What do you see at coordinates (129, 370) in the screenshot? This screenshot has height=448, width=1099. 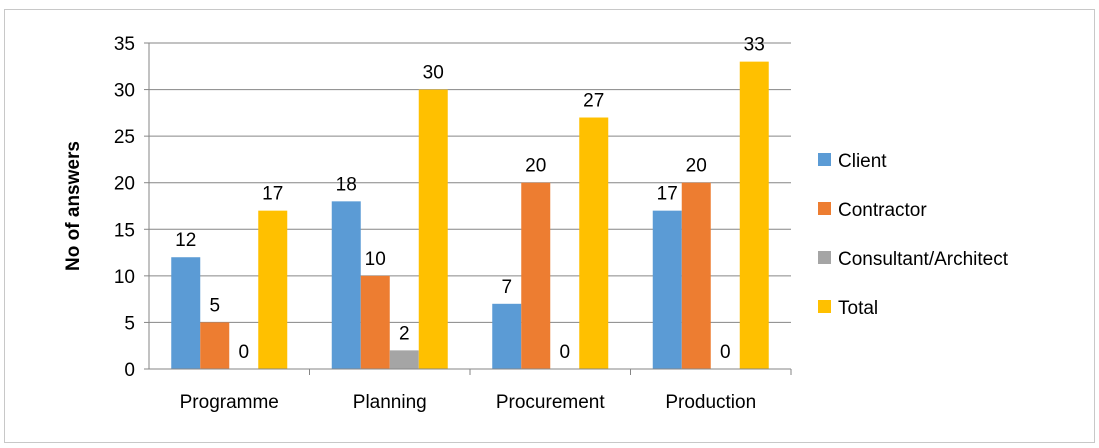 I see `y-tick-label: 0` at bounding box center [129, 370].